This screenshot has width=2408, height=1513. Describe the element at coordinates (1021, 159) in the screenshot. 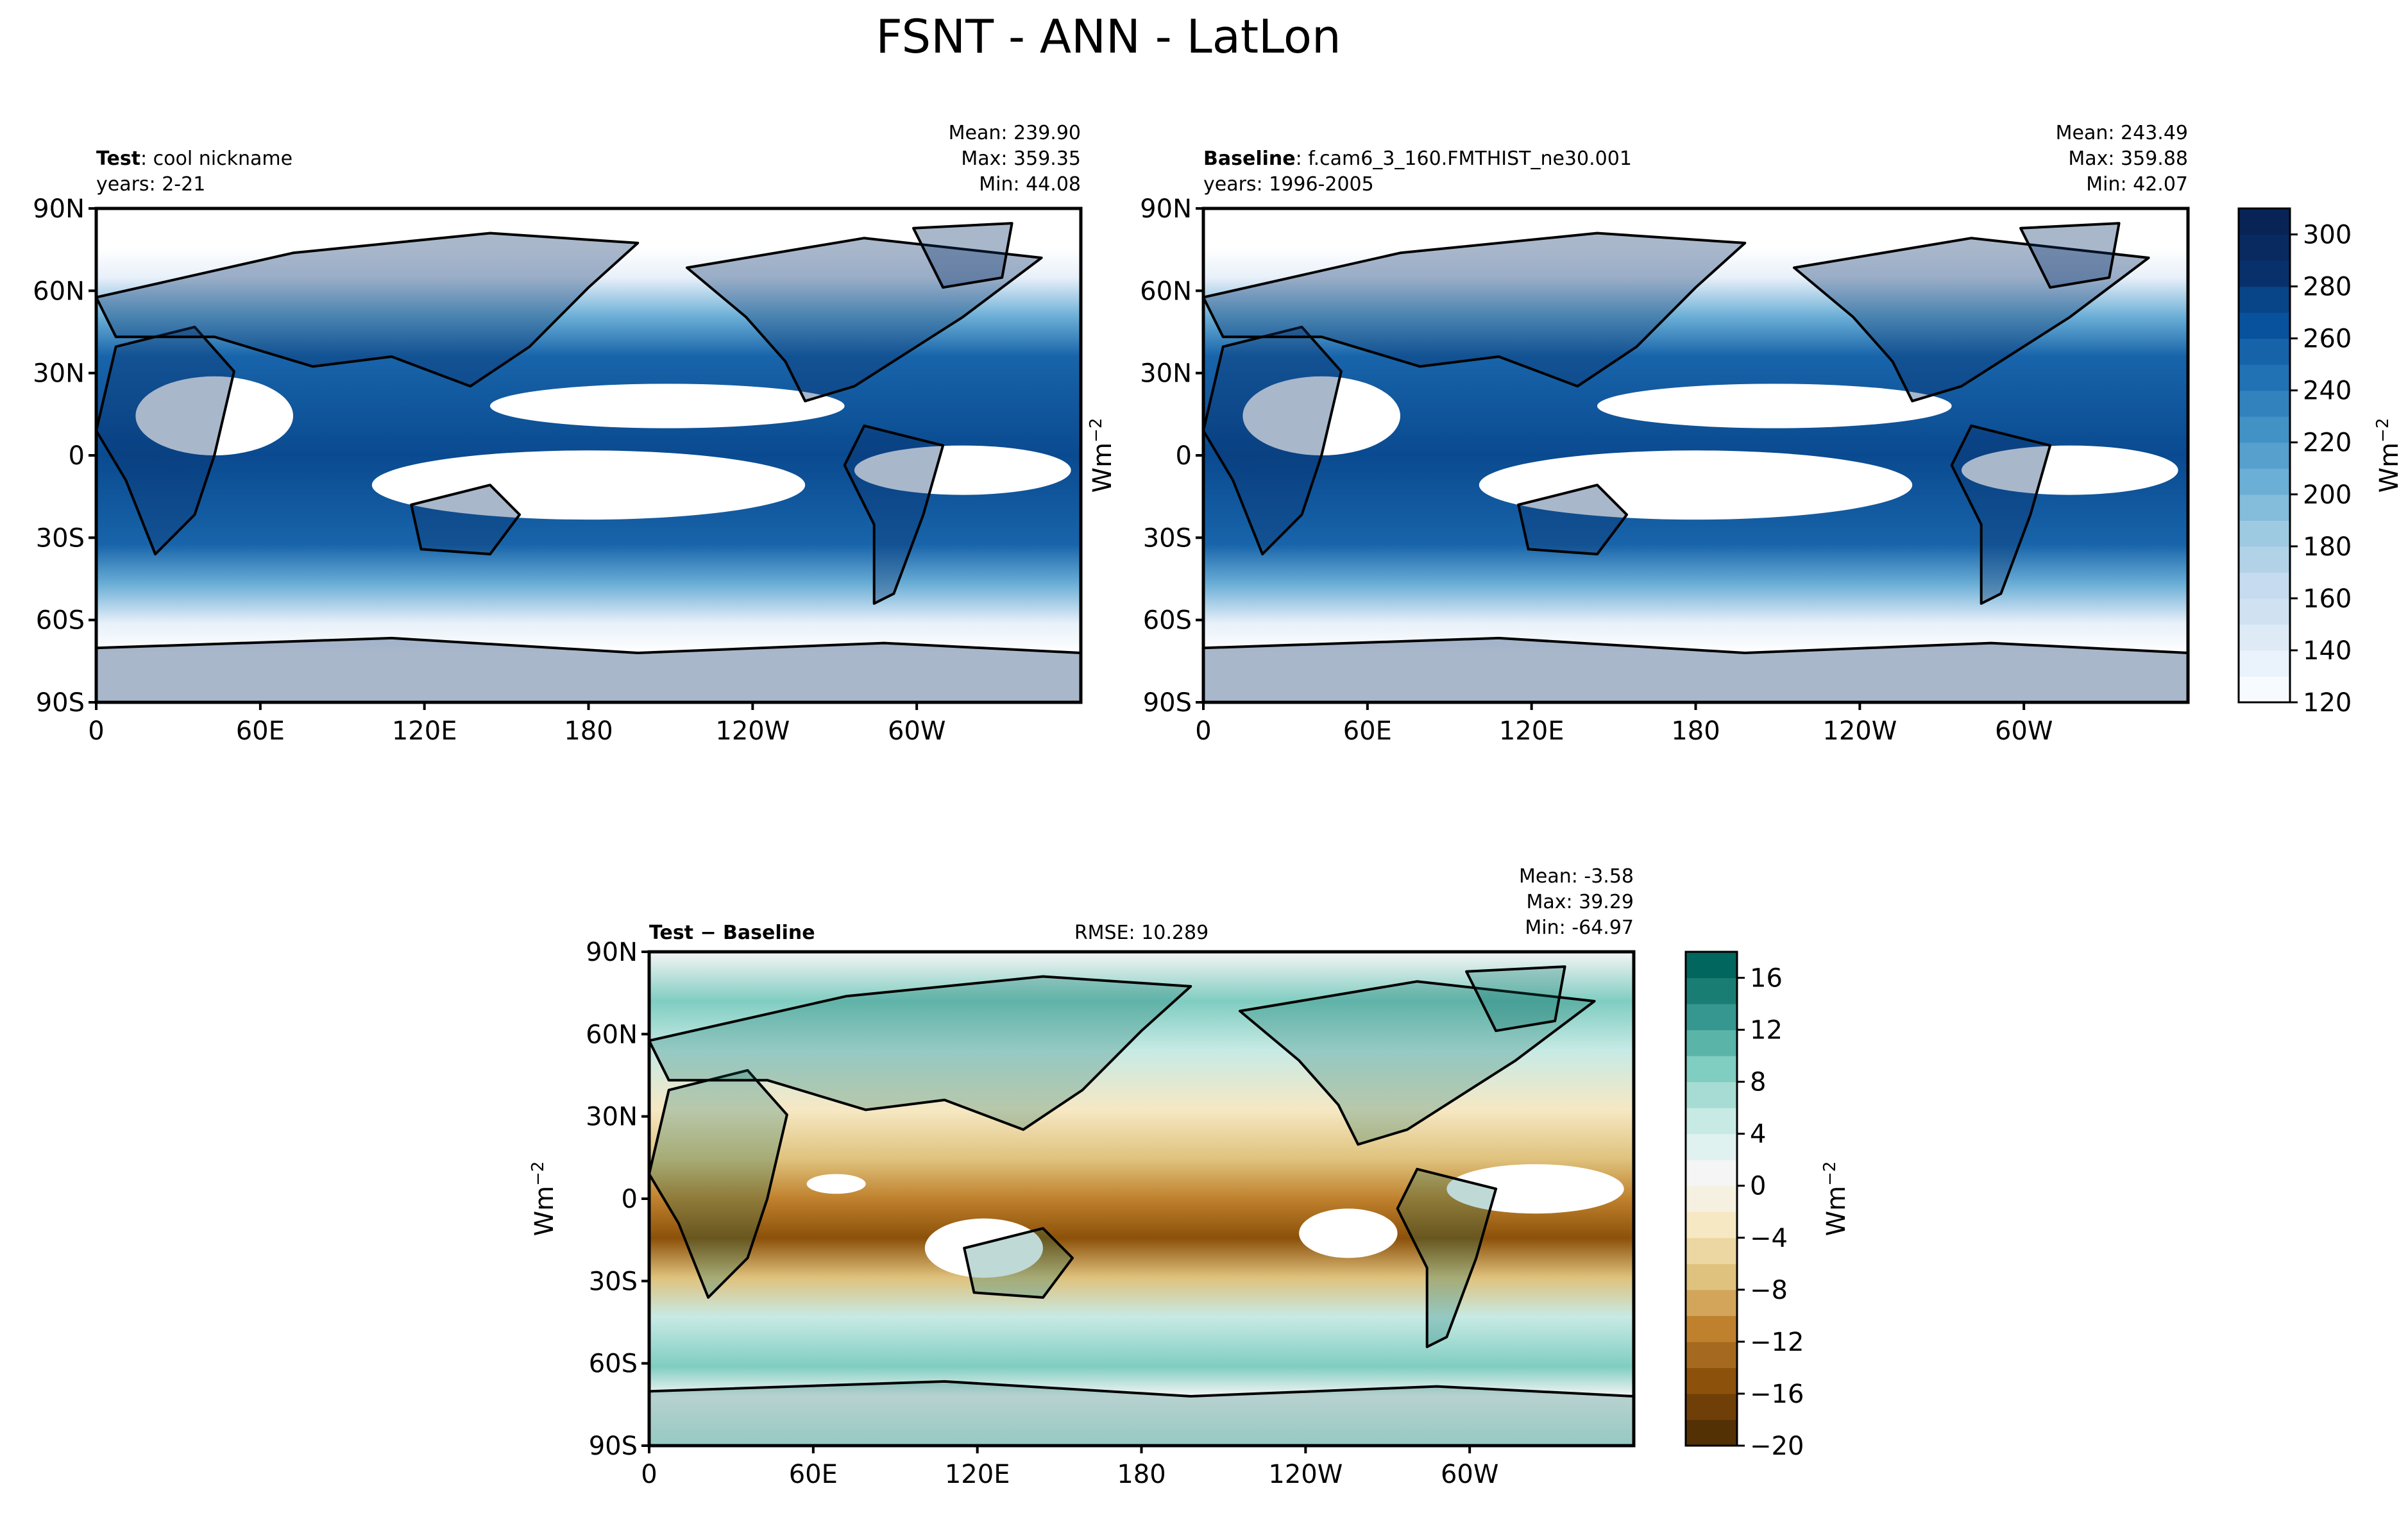

I see `stat-line: Max: 359.35` at that location.